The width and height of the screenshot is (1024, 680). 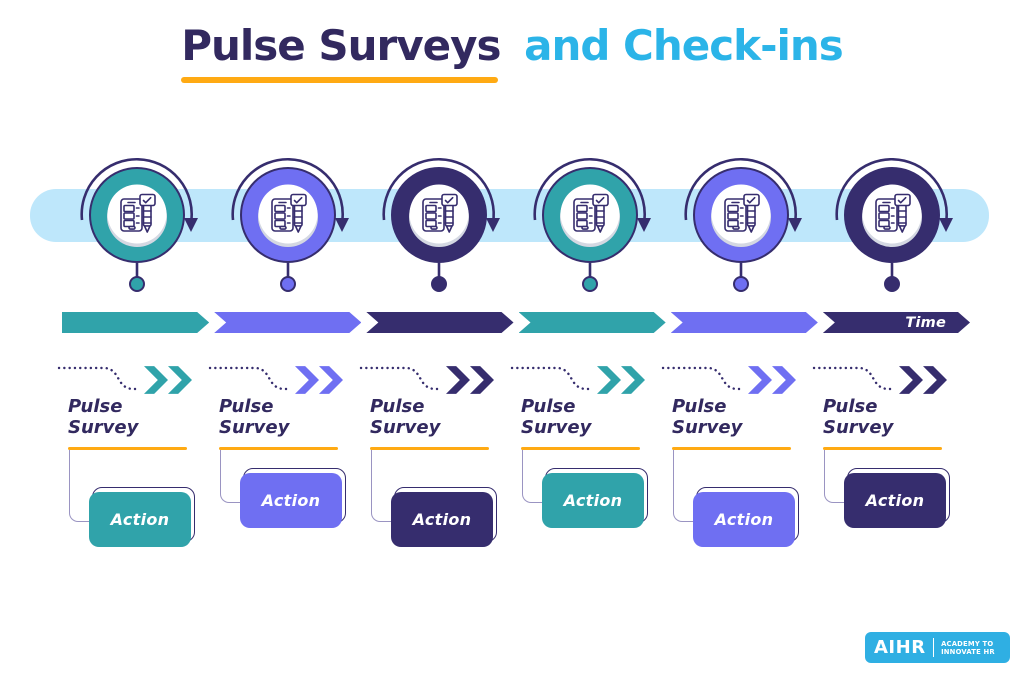 What do you see at coordinates (967, 643) in the screenshot?
I see `tagline-line-1: ACADEMY TO` at bounding box center [967, 643].